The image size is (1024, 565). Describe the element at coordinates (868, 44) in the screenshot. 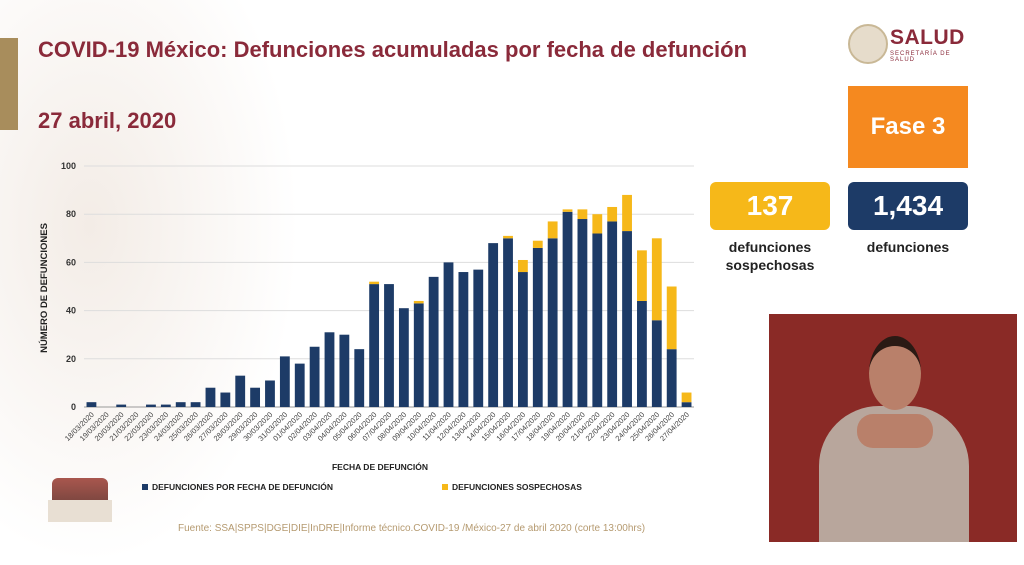

I see `eagle-emblem-icon` at that location.